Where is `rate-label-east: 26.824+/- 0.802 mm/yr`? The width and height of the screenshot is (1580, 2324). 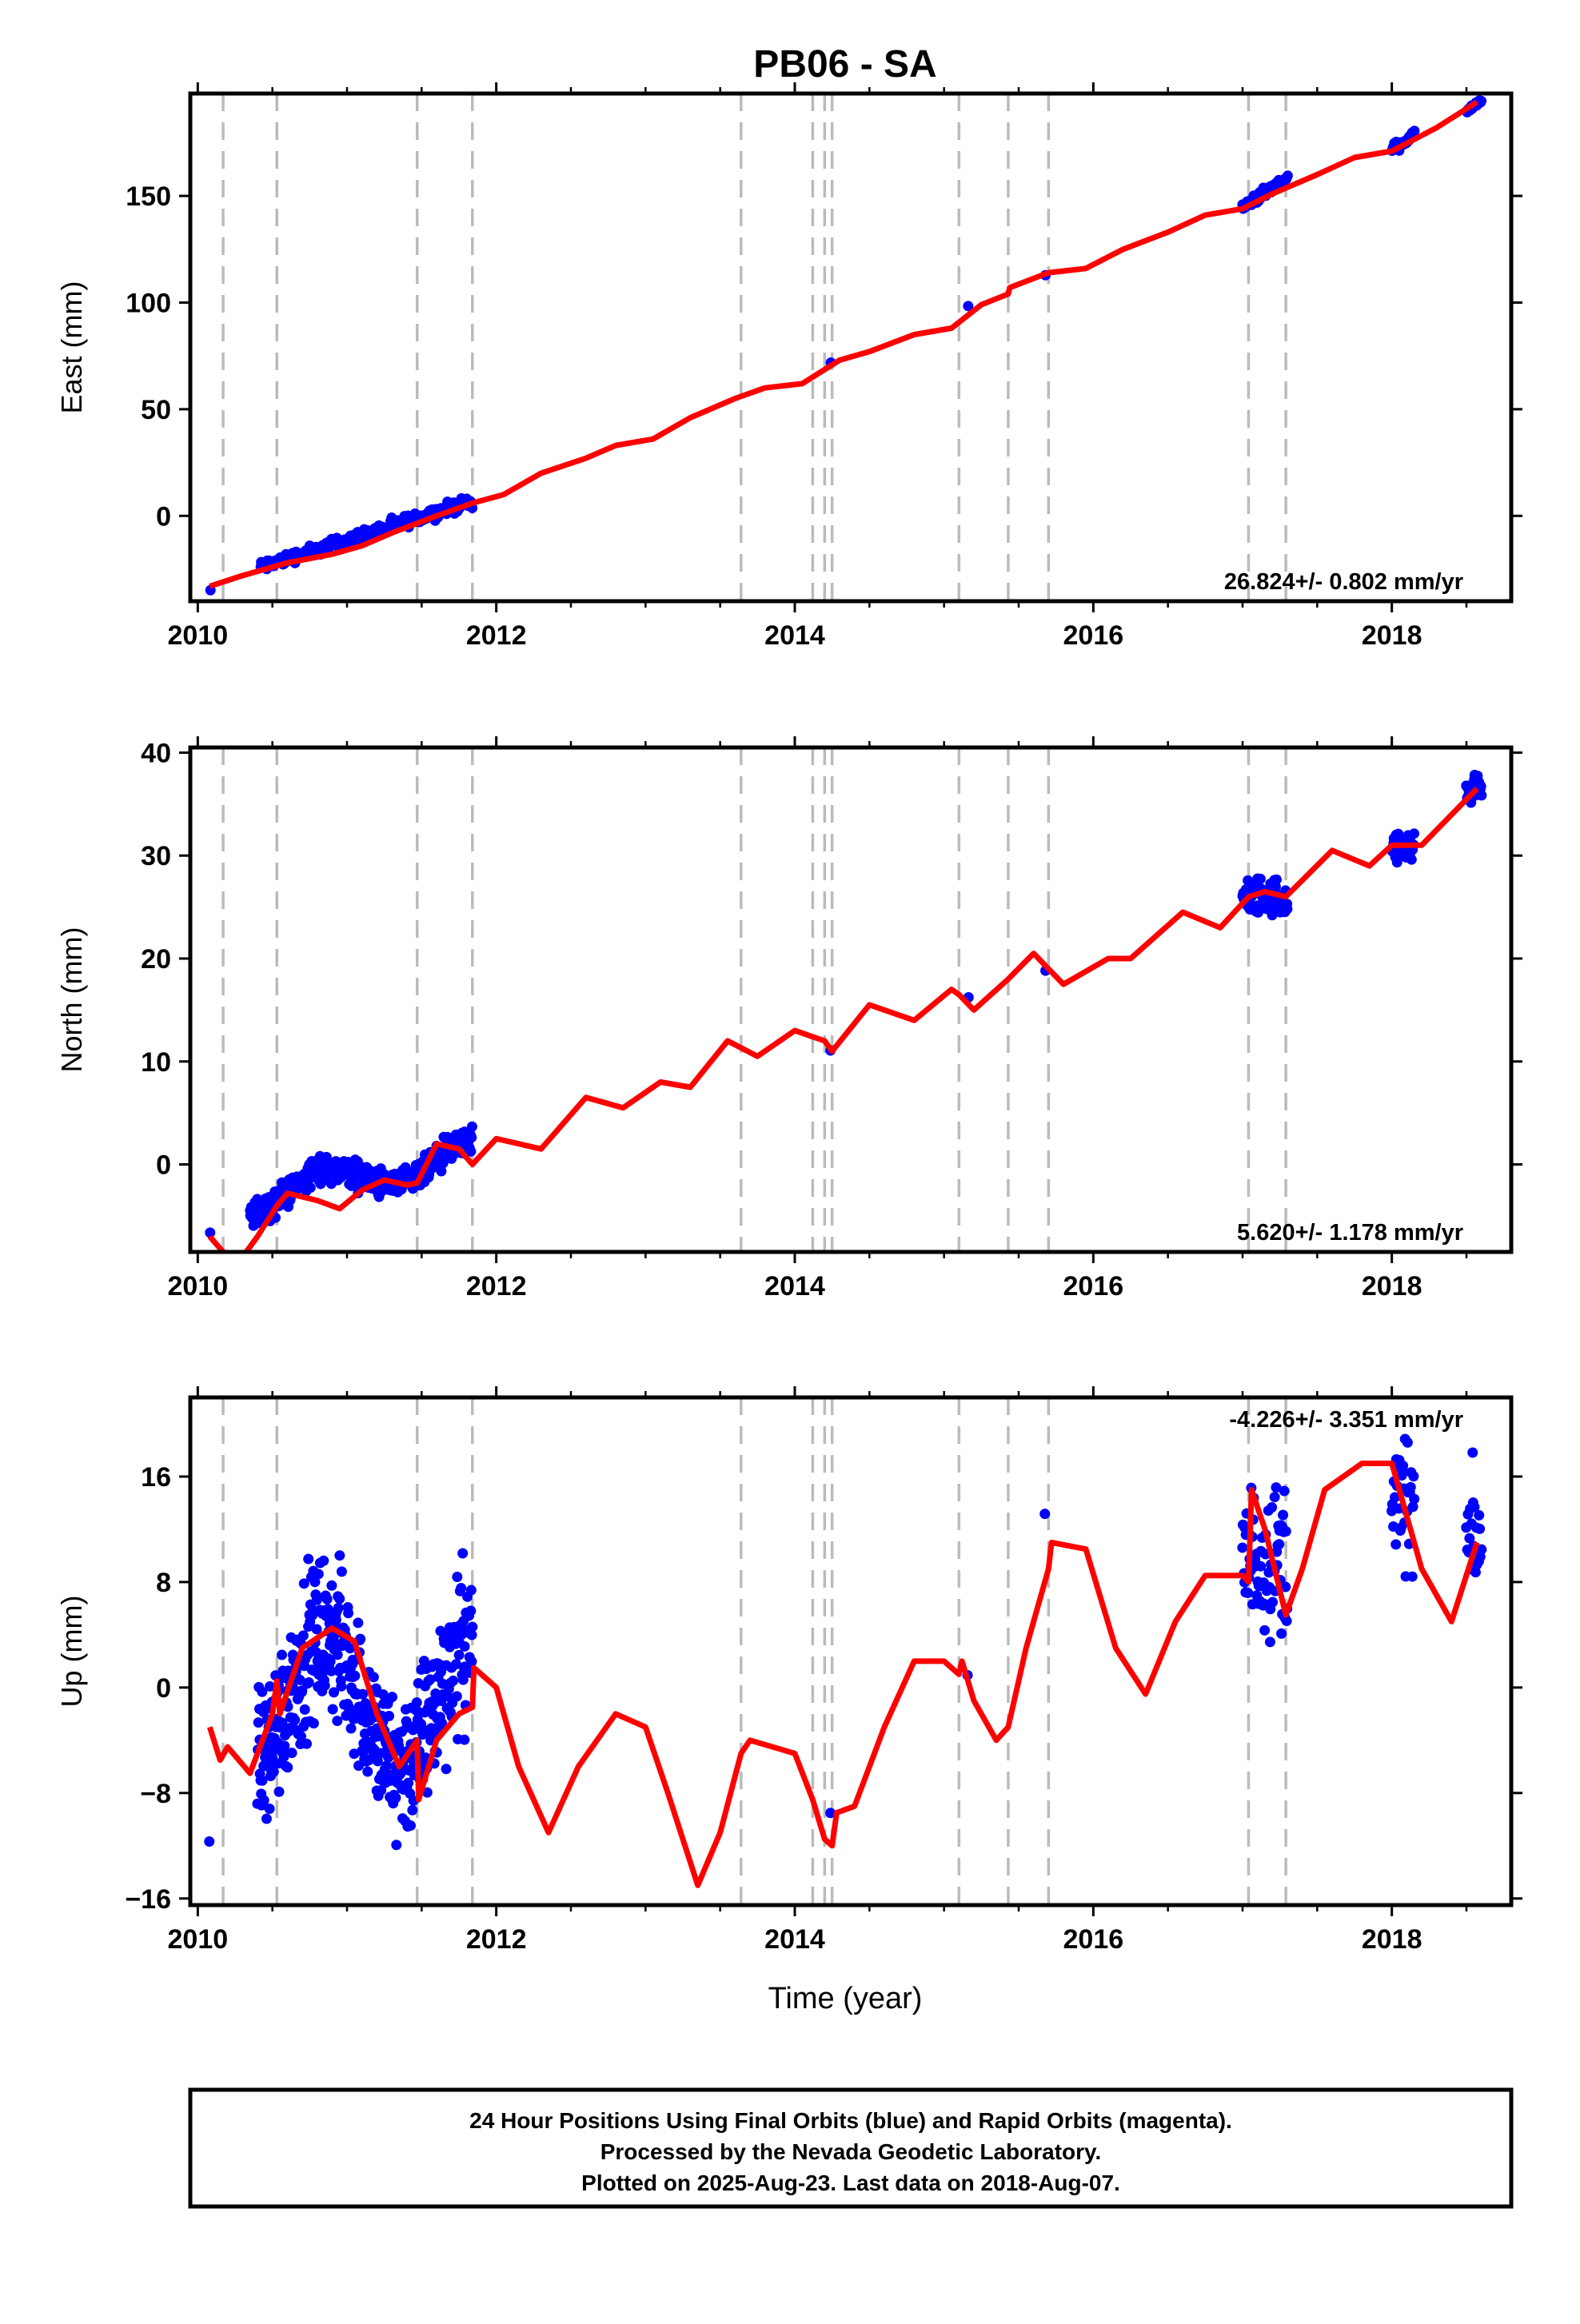
rate-label-east: 26.824+/- 0.802 mm/yr is located at coordinates (1343, 582).